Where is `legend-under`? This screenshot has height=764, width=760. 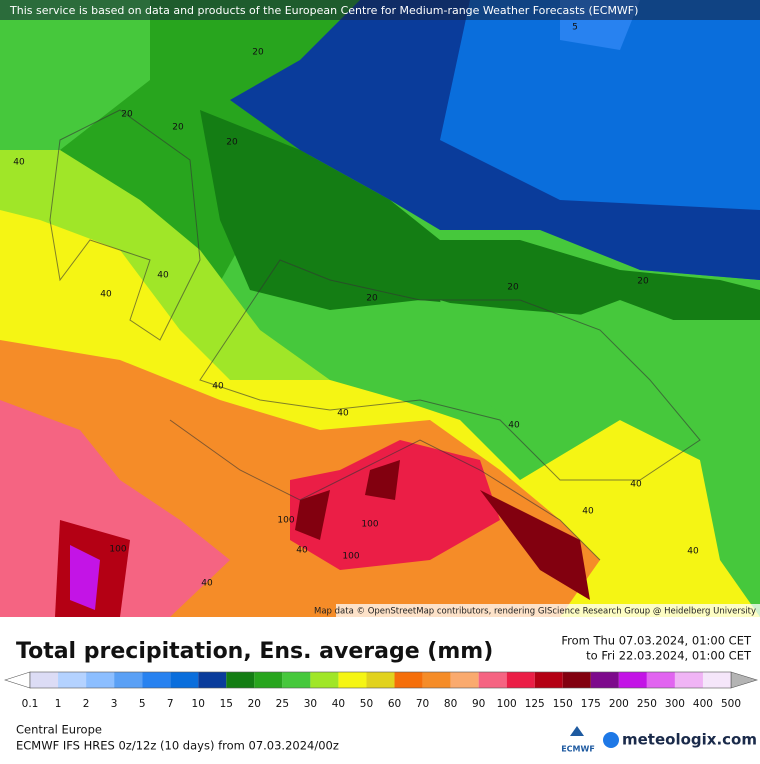
legend-under is located at coordinates (17, 680).